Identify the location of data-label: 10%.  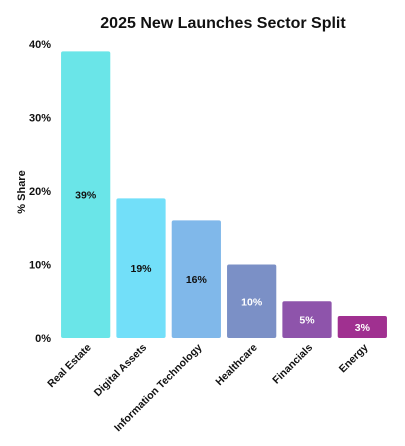
(252, 302).